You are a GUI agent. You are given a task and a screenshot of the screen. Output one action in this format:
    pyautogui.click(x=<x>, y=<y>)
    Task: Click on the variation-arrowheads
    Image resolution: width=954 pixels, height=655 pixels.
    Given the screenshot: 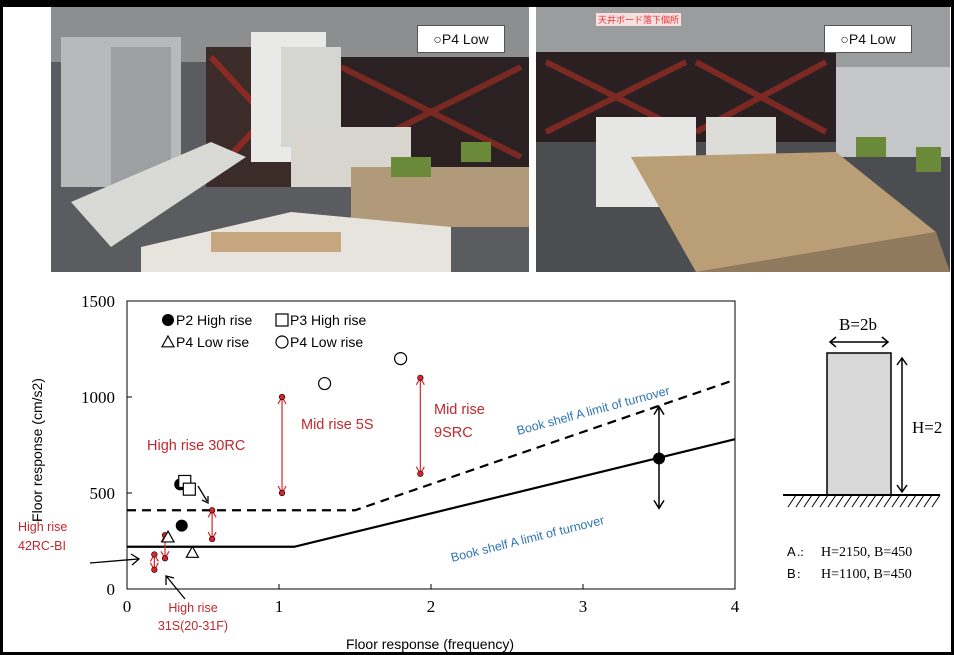 What is the action you would take?
    pyautogui.click(x=659, y=457)
    